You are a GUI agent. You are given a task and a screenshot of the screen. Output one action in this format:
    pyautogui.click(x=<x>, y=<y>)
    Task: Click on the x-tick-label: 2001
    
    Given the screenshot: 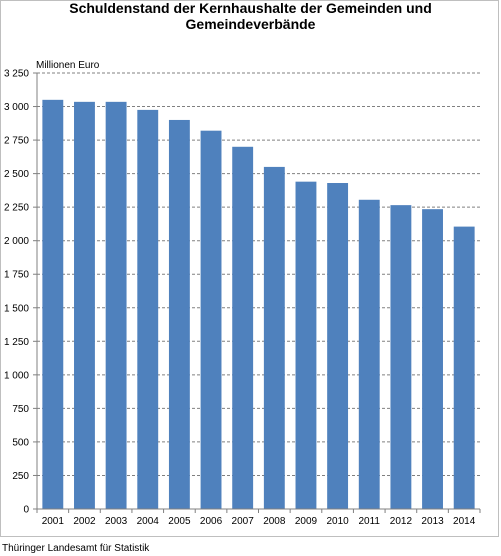 What is the action you would take?
    pyautogui.click(x=53, y=521)
    